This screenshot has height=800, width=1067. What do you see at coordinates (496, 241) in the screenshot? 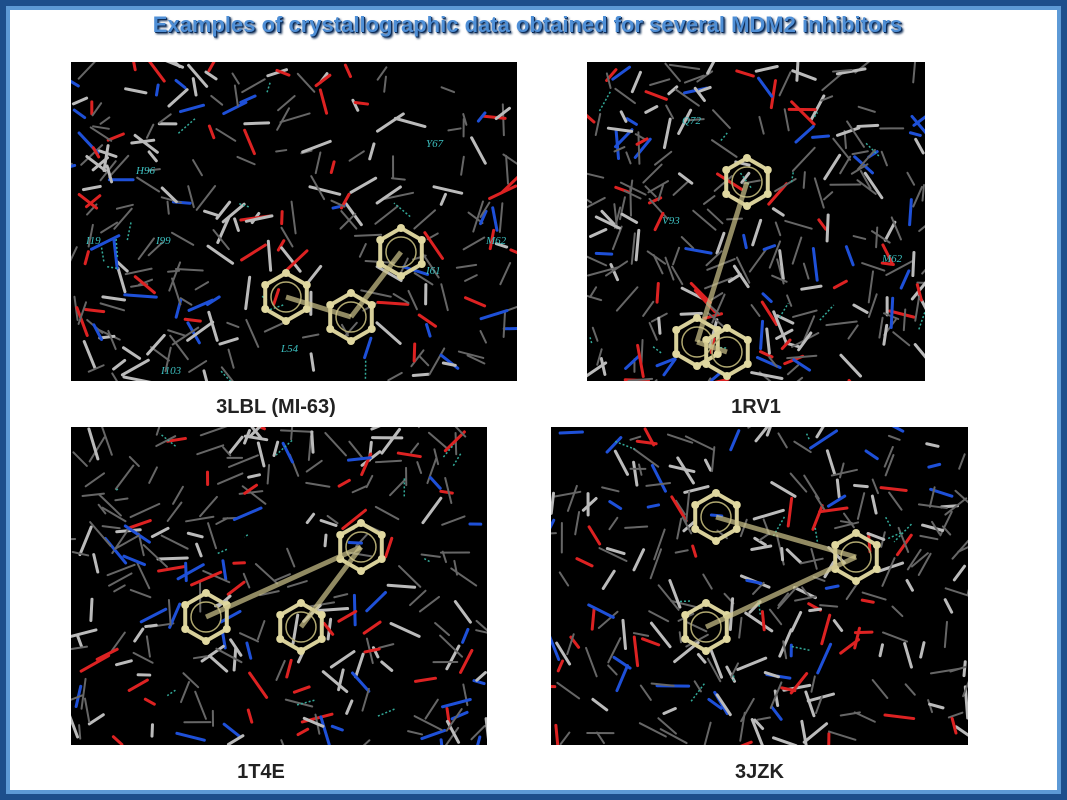
I see `residue-label: M62` at bounding box center [496, 241].